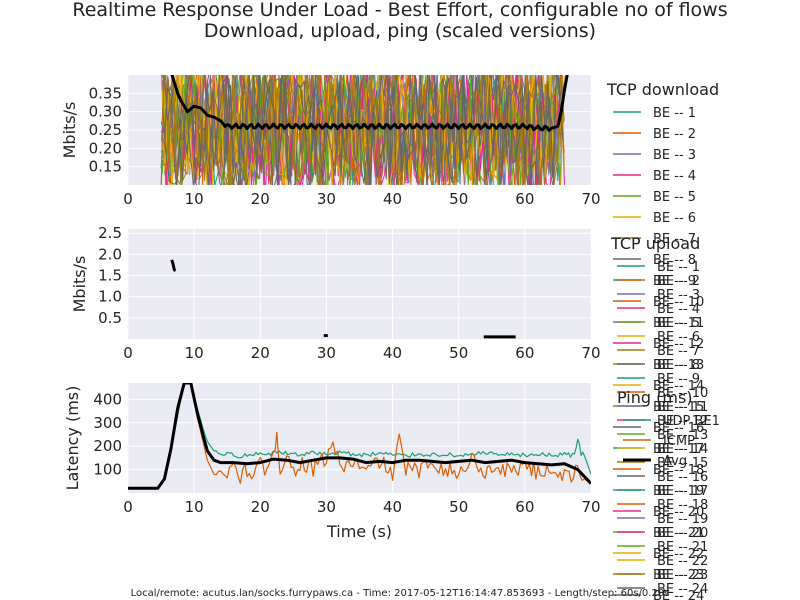  Describe the element at coordinates (655, 397) in the screenshot. I see `legend-title: Ping (ms)` at that location.